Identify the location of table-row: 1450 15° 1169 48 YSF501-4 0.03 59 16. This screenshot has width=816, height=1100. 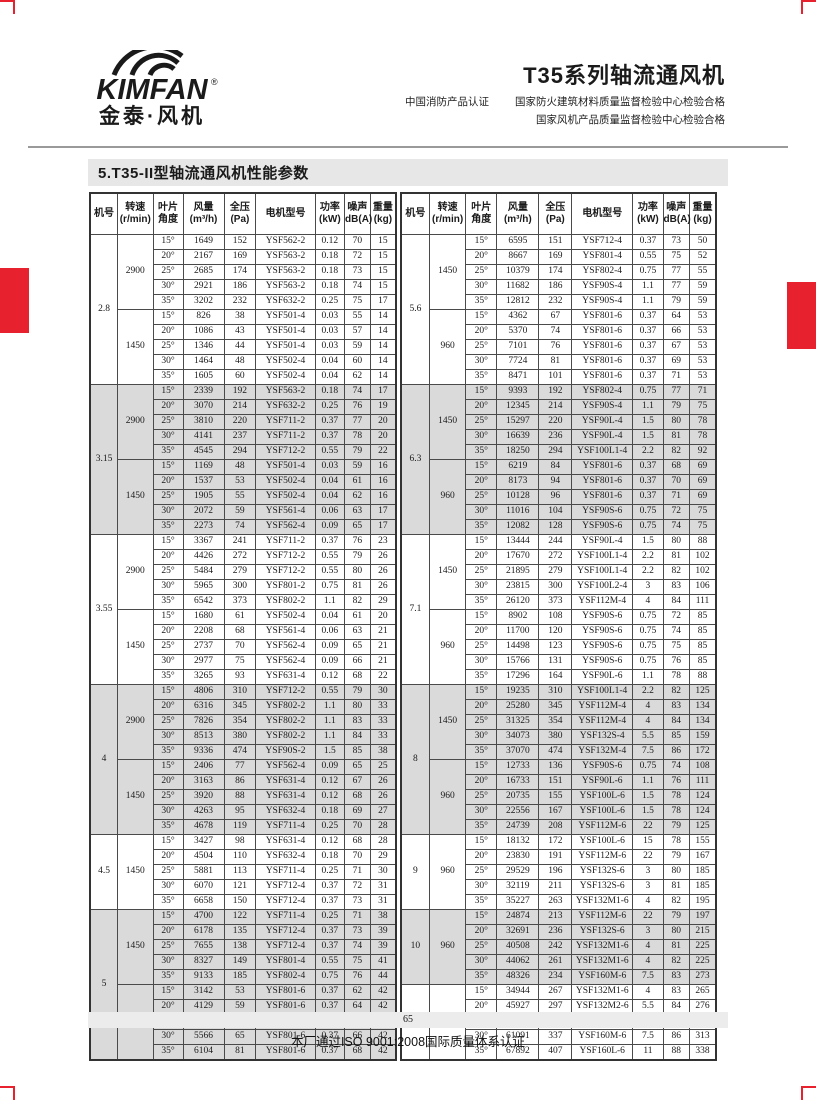
(243, 497).